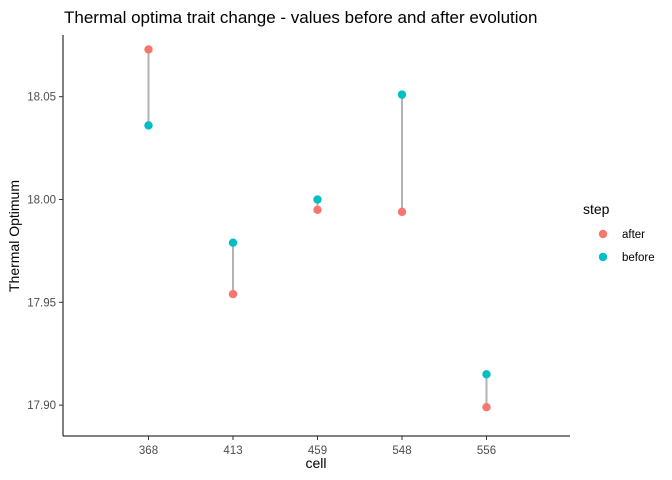  What do you see at coordinates (603, 257) in the screenshot?
I see `legend-key-before` at bounding box center [603, 257].